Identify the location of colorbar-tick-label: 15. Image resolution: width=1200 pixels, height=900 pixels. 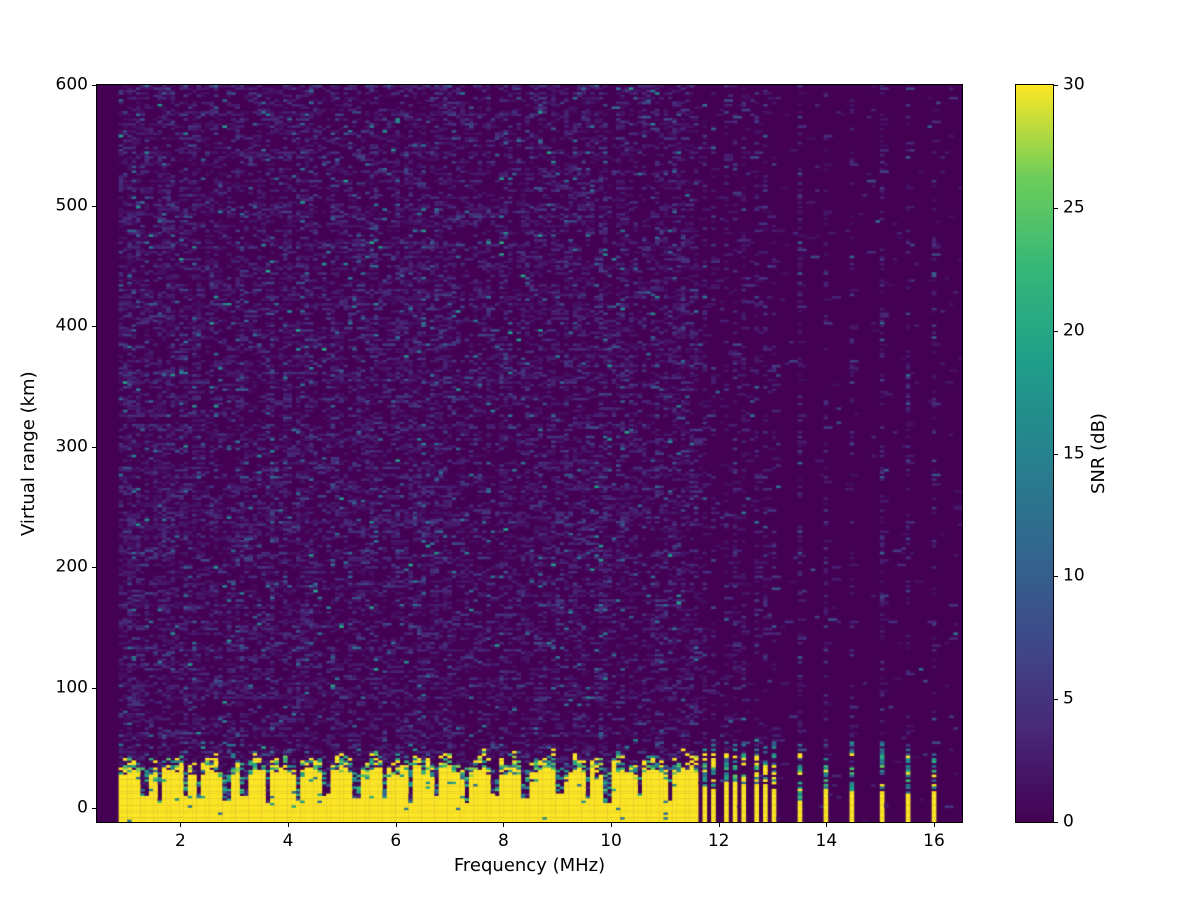
(1074, 453).